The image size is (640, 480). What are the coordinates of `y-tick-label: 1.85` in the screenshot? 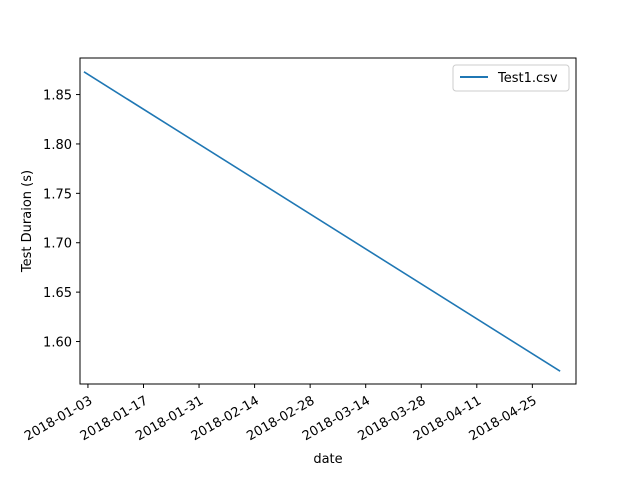 It's located at (57, 96).